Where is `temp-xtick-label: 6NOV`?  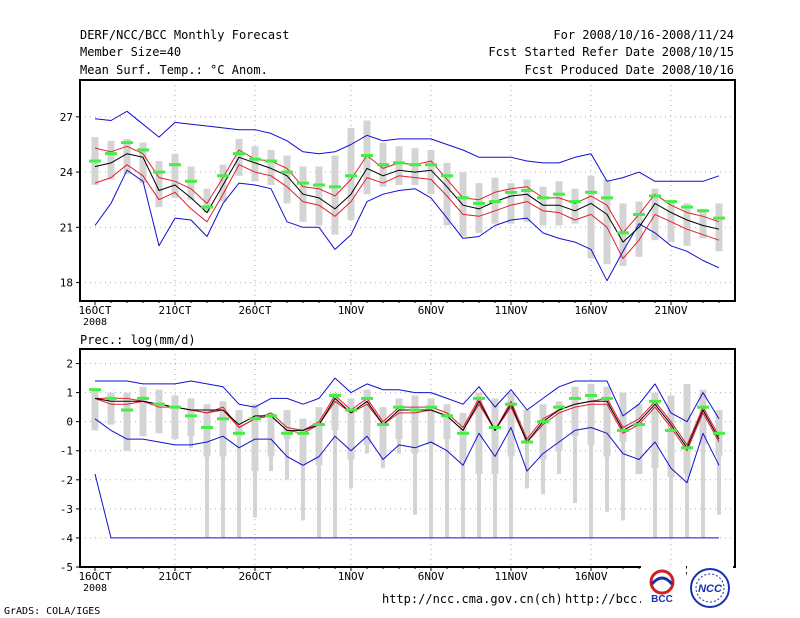 temp-xtick-label: 6NOV is located at coordinates (431, 310).